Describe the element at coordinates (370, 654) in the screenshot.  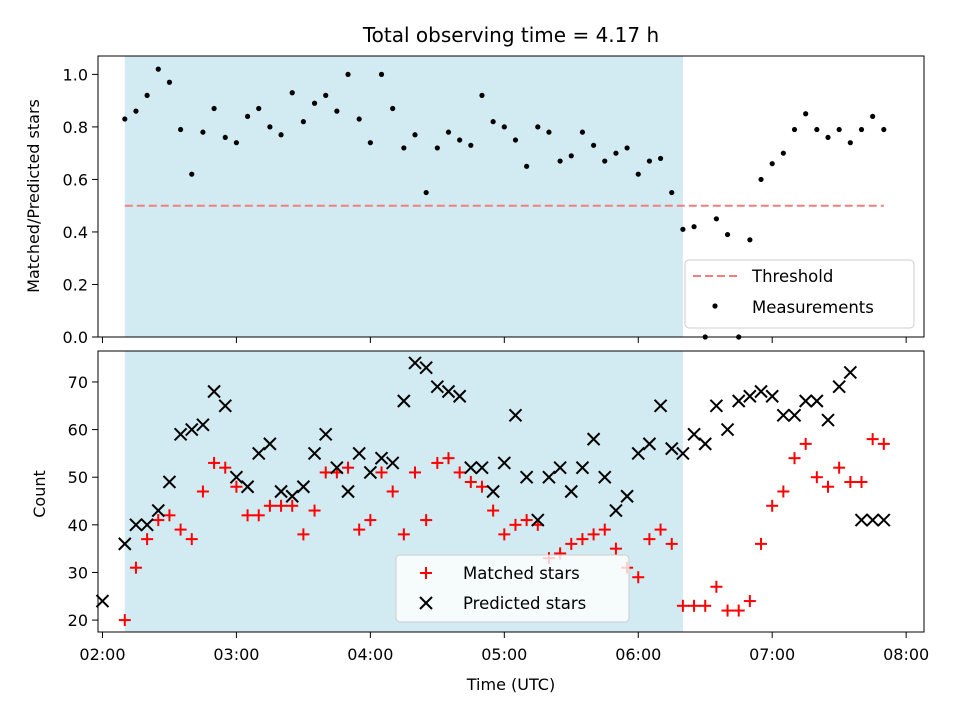
I see `x-tick-label: 04:00` at that location.